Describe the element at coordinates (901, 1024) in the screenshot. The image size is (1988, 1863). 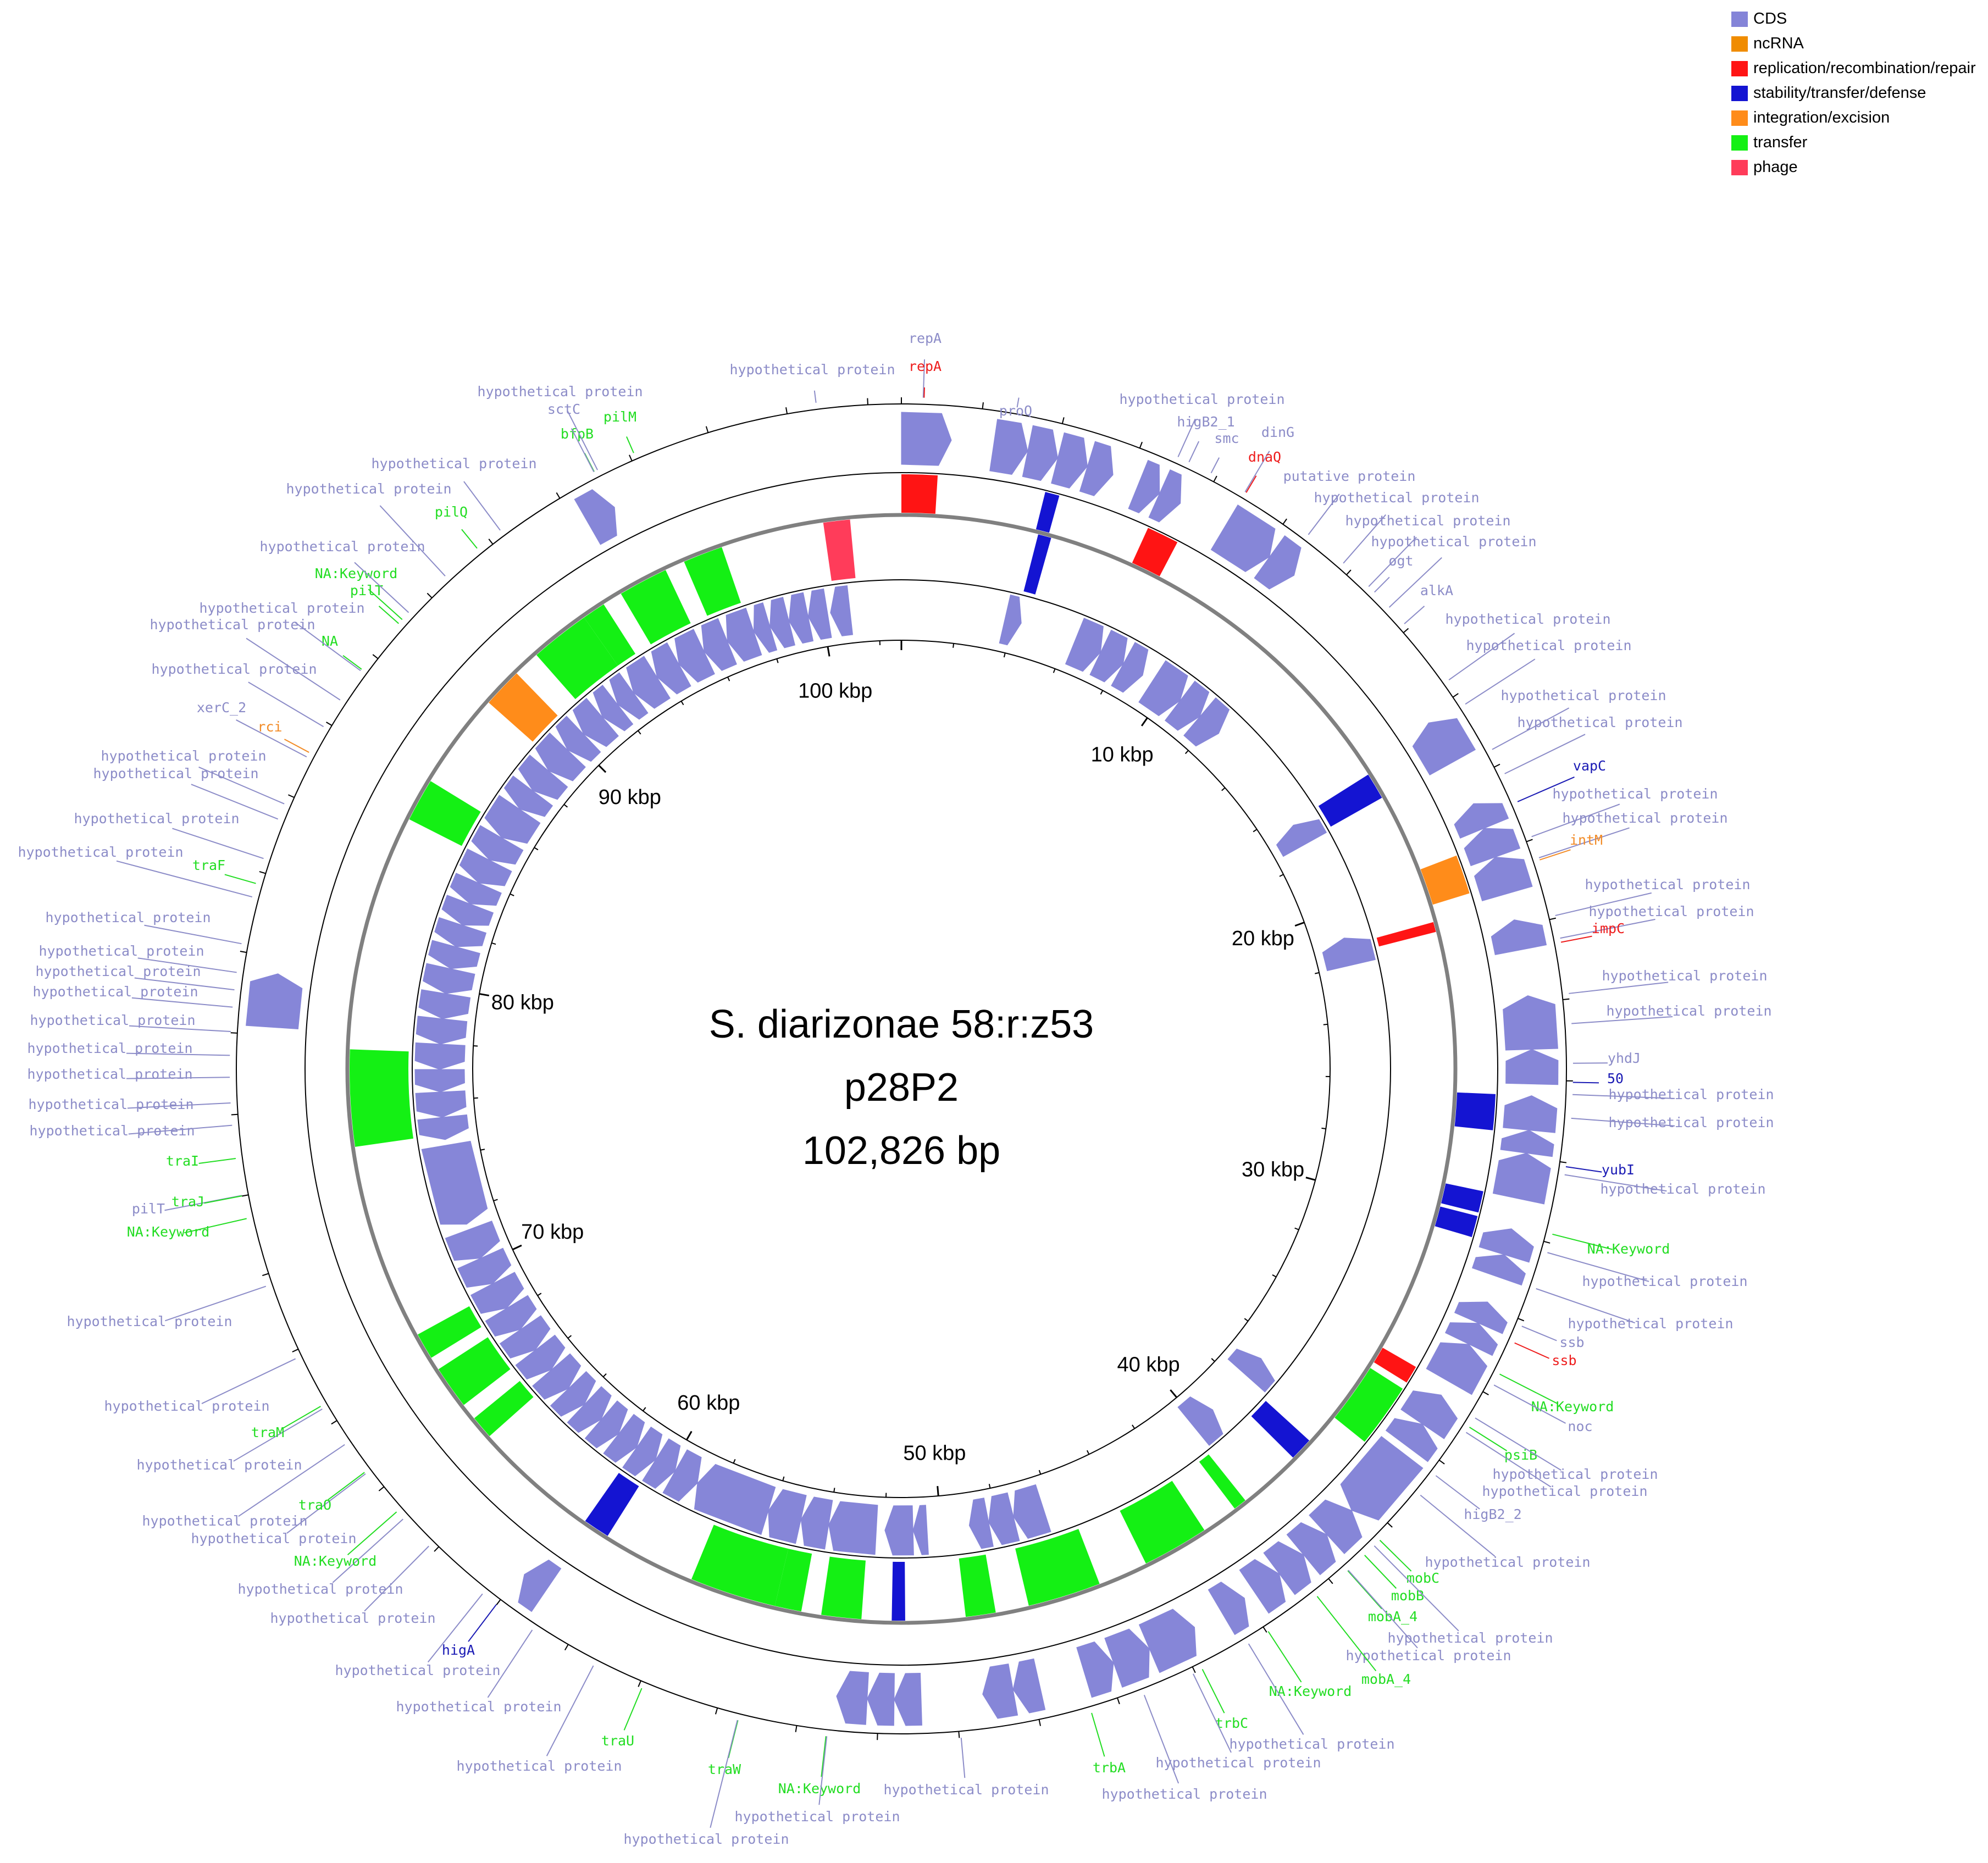
I see `map-title-line-1: S. diarizonae 58:r:z53` at that location.